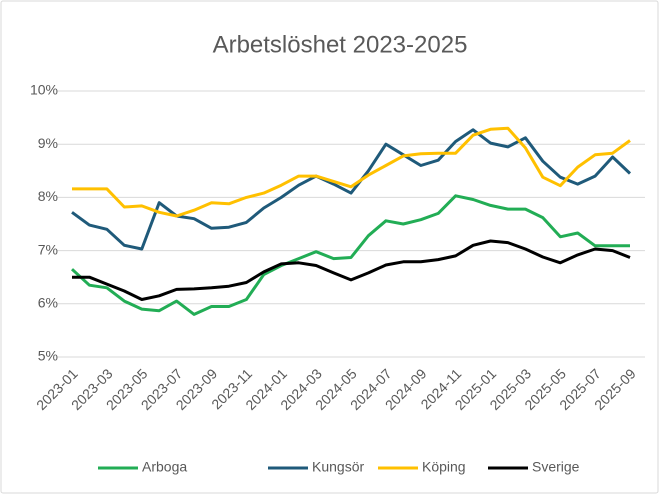  I want to click on chart-title: Arbetslöshet 2023-2025, so click(340, 44).